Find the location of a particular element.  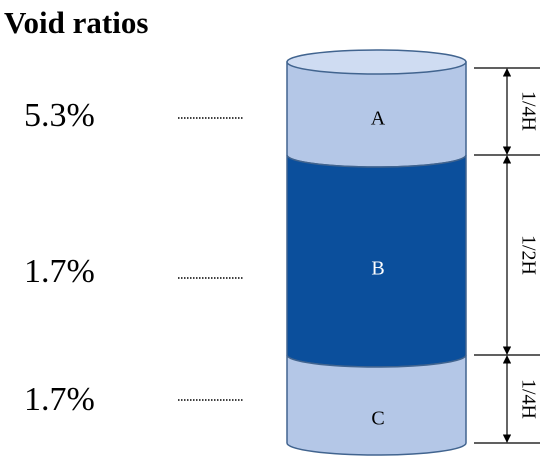

segment-c is located at coordinates (376, 405).